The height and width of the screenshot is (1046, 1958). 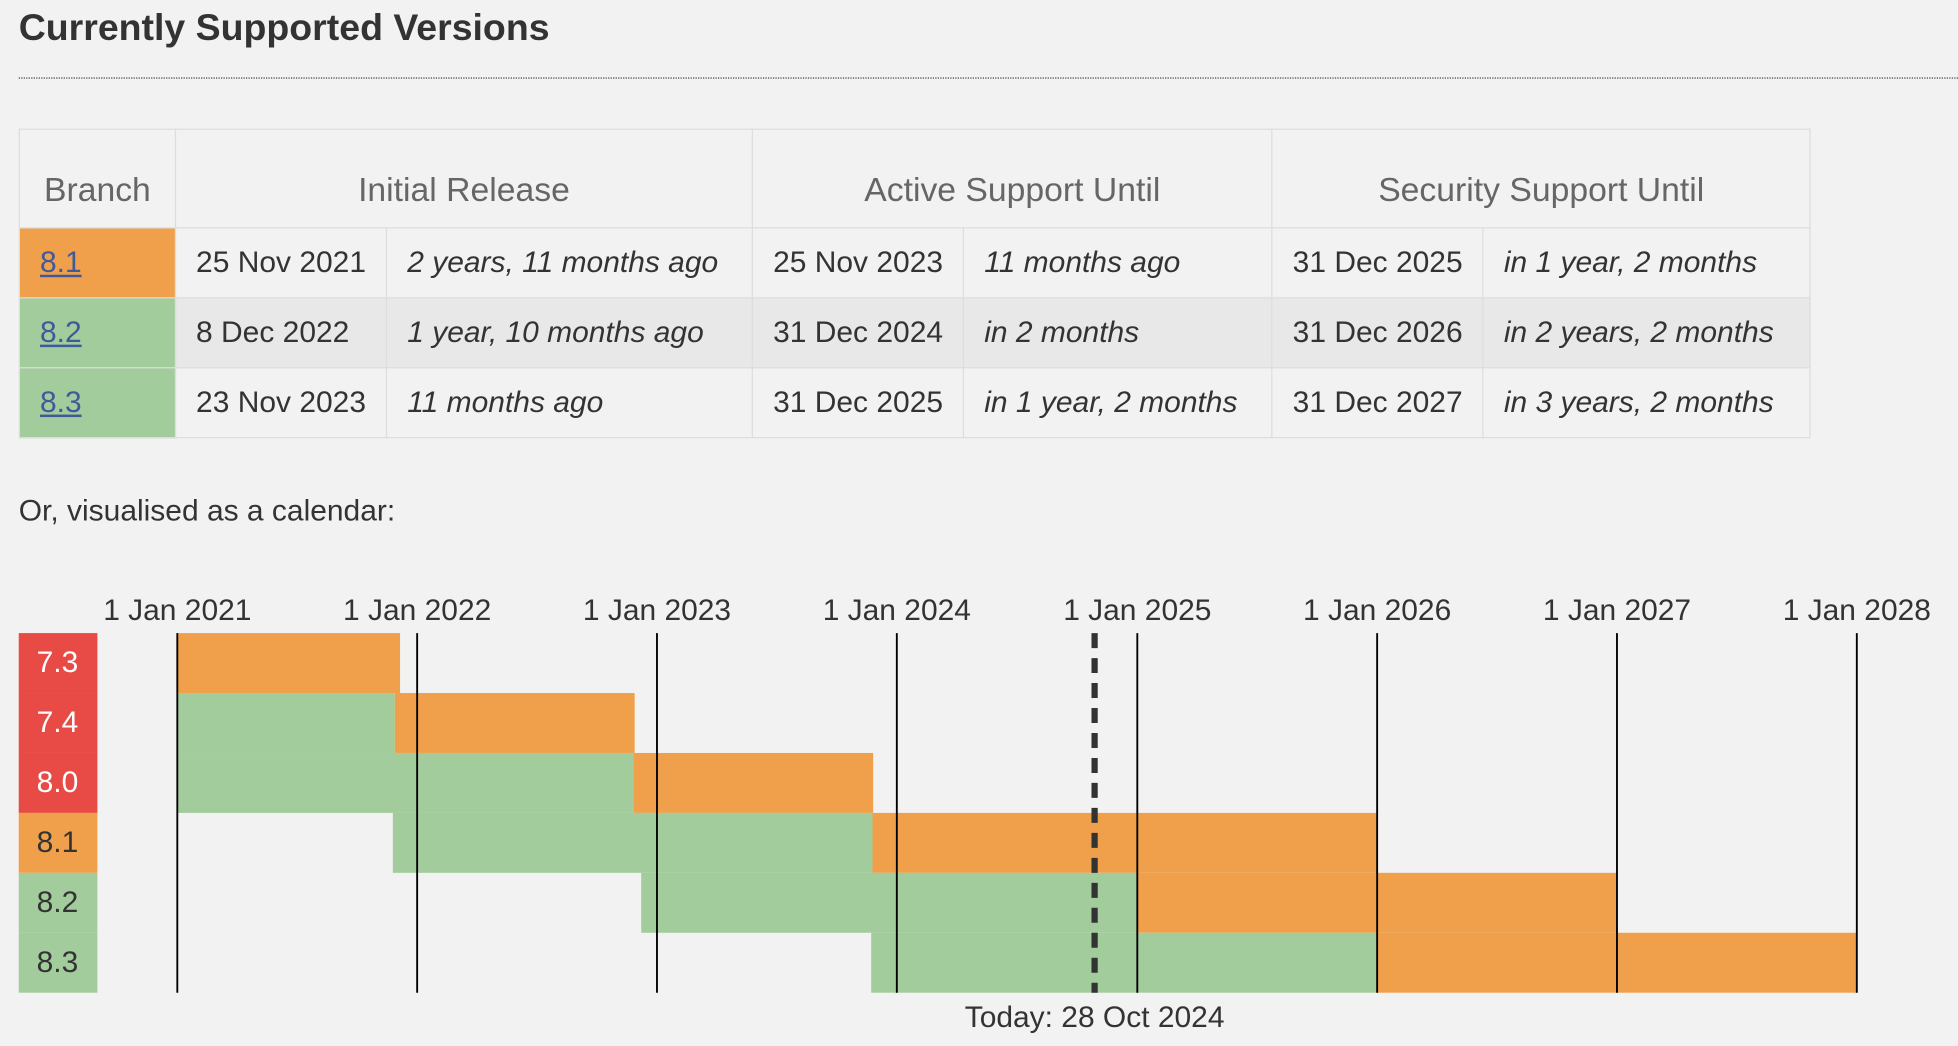 What do you see at coordinates (97, 178) in the screenshot?
I see `column-header: Branch` at bounding box center [97, 178].